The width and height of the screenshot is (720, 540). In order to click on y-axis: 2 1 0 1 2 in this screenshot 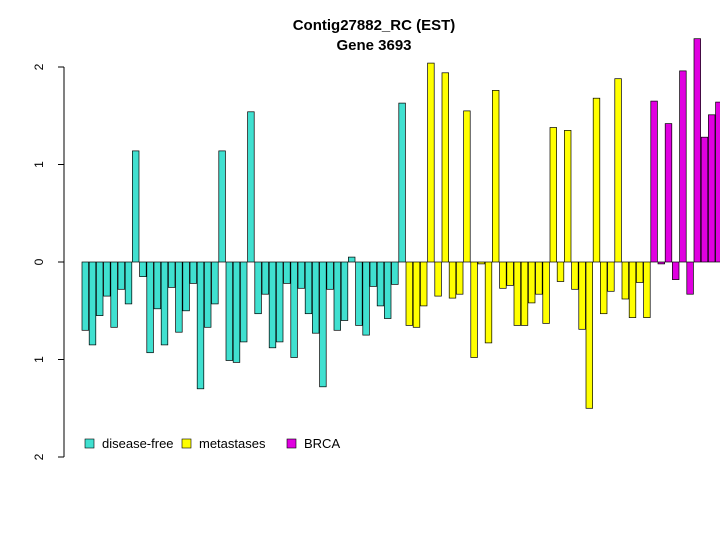, I will do `click(48, 261)`.